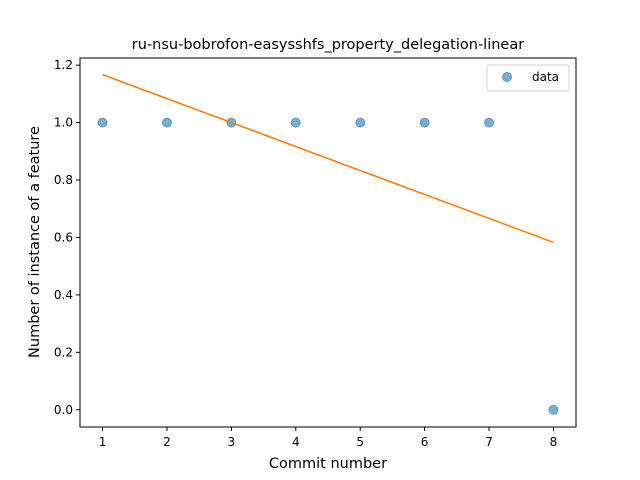 Image resolution: width=640 pixels, height=480 pixels. What do you see at coordinates (63, 65) in the screenshot?
I see `y-tick-label: 1.2` at bounding box center [63, 65].